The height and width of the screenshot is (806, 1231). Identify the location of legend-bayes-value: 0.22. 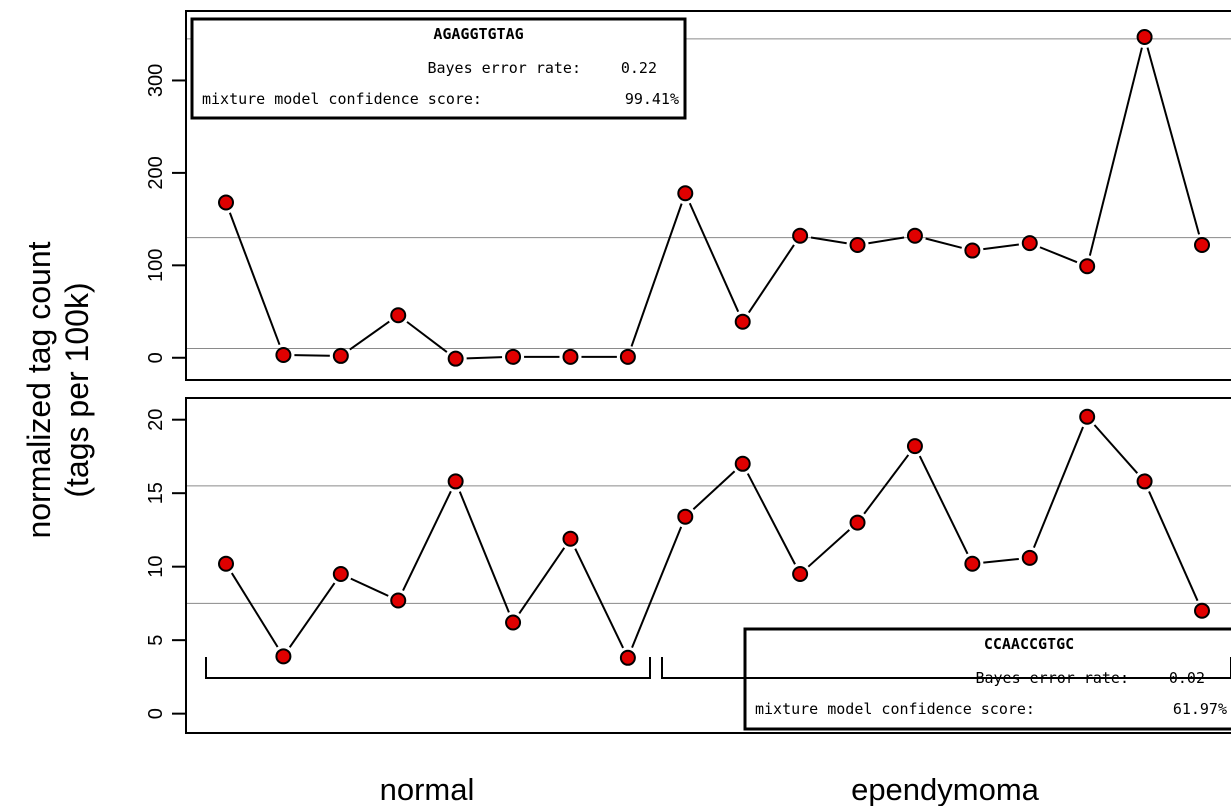
(639, 68).